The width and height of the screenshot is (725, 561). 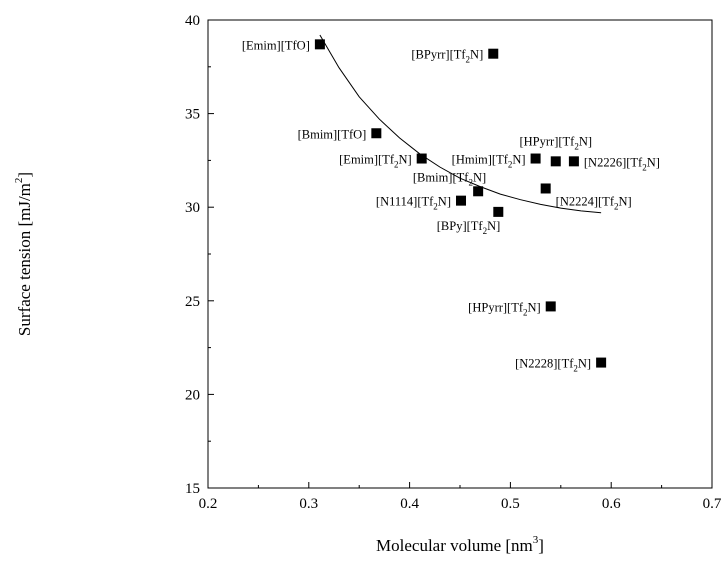 I want to click on fit-curve, so click(x=460, y=124).